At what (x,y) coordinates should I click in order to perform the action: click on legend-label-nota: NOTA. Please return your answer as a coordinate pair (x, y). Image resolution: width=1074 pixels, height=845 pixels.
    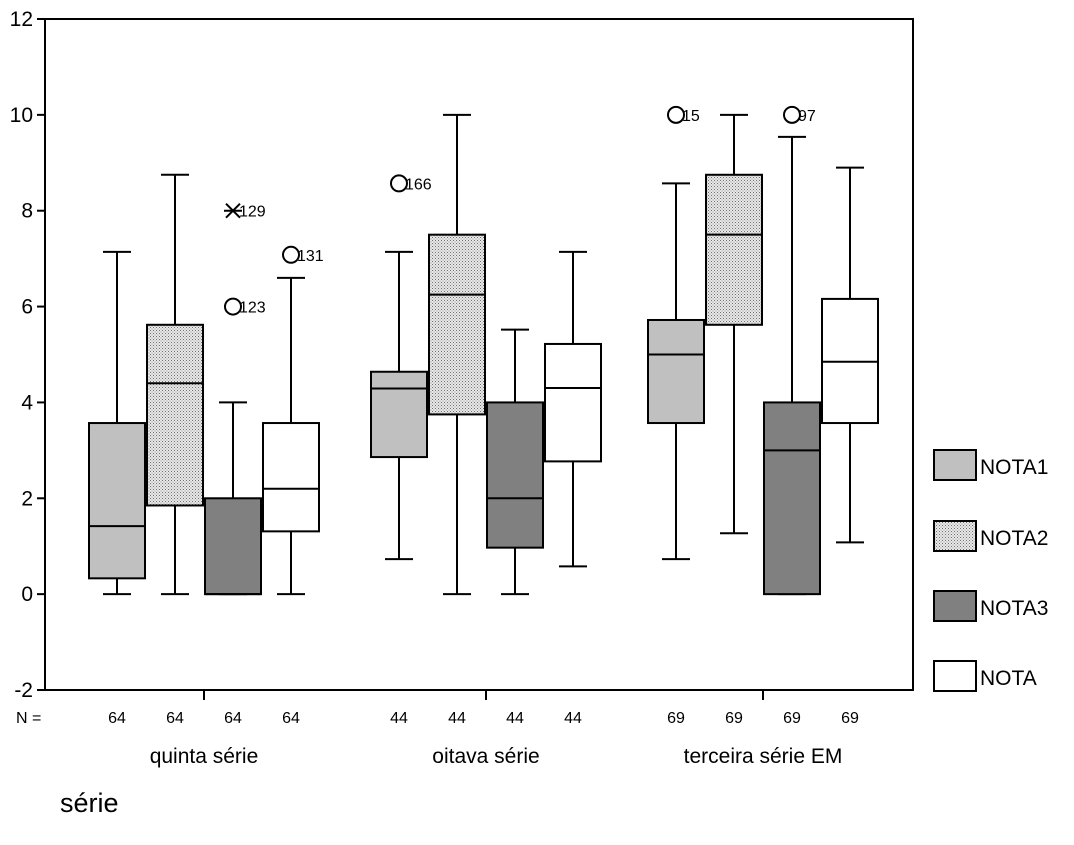
    Looking at the image, I should click on (1008, 678).